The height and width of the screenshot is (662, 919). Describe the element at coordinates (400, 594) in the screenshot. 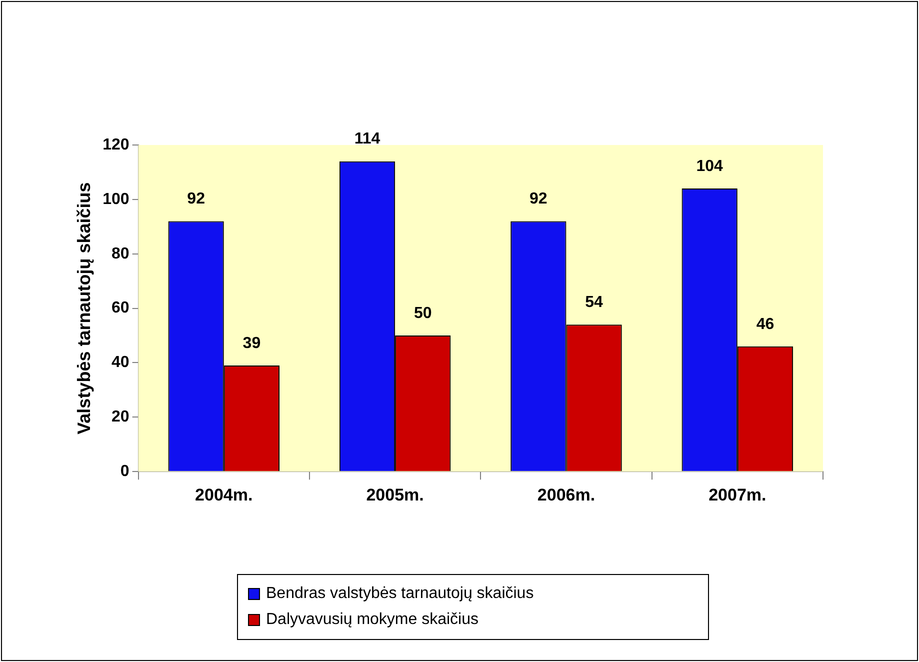

I see `legend-label: Bendras valstybės tarnautojų skaičius` at that location.